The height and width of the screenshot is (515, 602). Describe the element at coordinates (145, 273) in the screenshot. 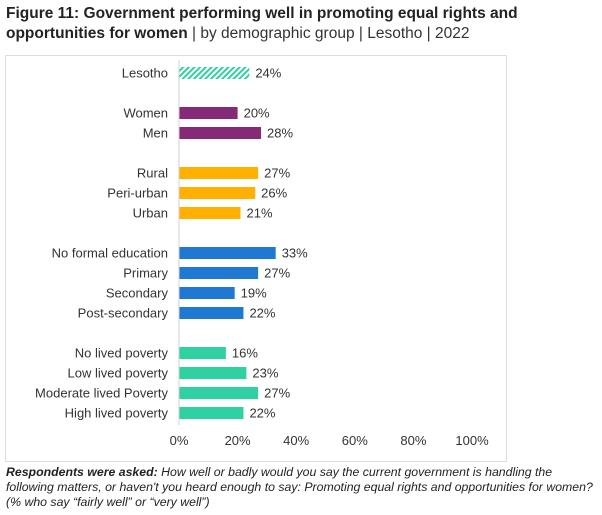

I see `category-label: Primary` at that location.